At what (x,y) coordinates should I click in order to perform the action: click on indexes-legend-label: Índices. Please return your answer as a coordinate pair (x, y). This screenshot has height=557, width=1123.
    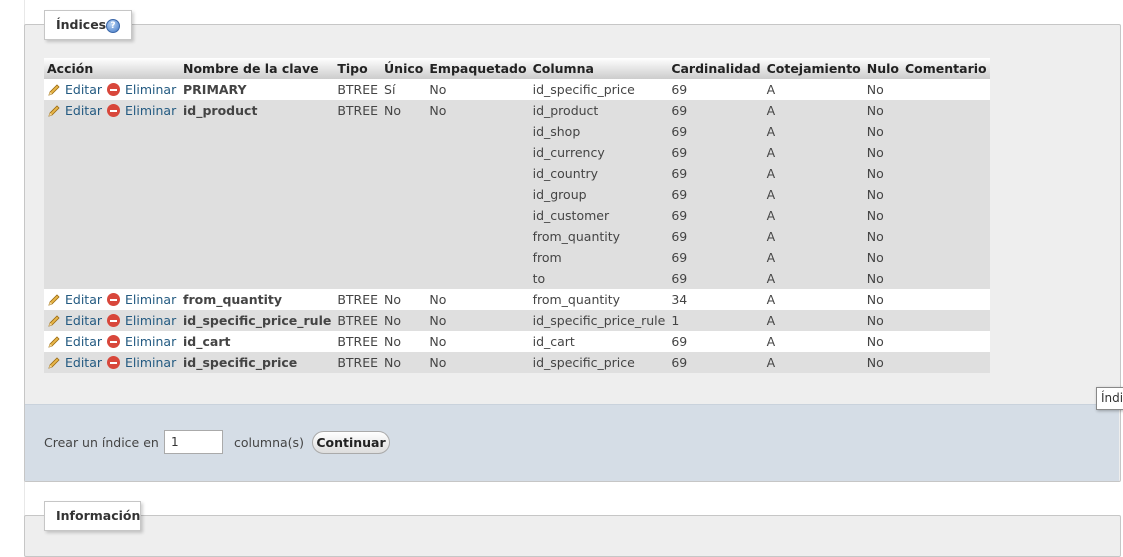
    Looking at the image, I should click on (81, 24).